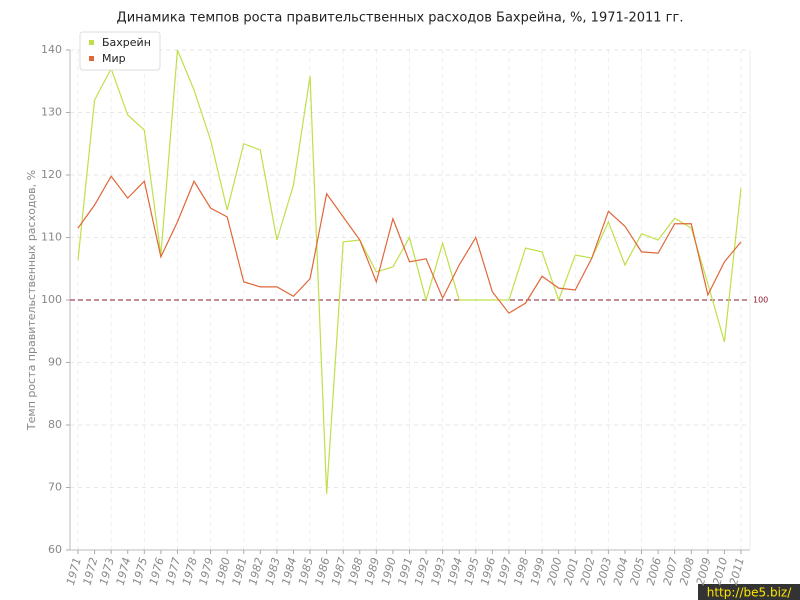 Image resolution: width=800 pixels, height=600 pixels. What do you see at coordinates (55, 487) in the screenshot?
I see `y-tick-label: 70` at bounding box center [55, 487].